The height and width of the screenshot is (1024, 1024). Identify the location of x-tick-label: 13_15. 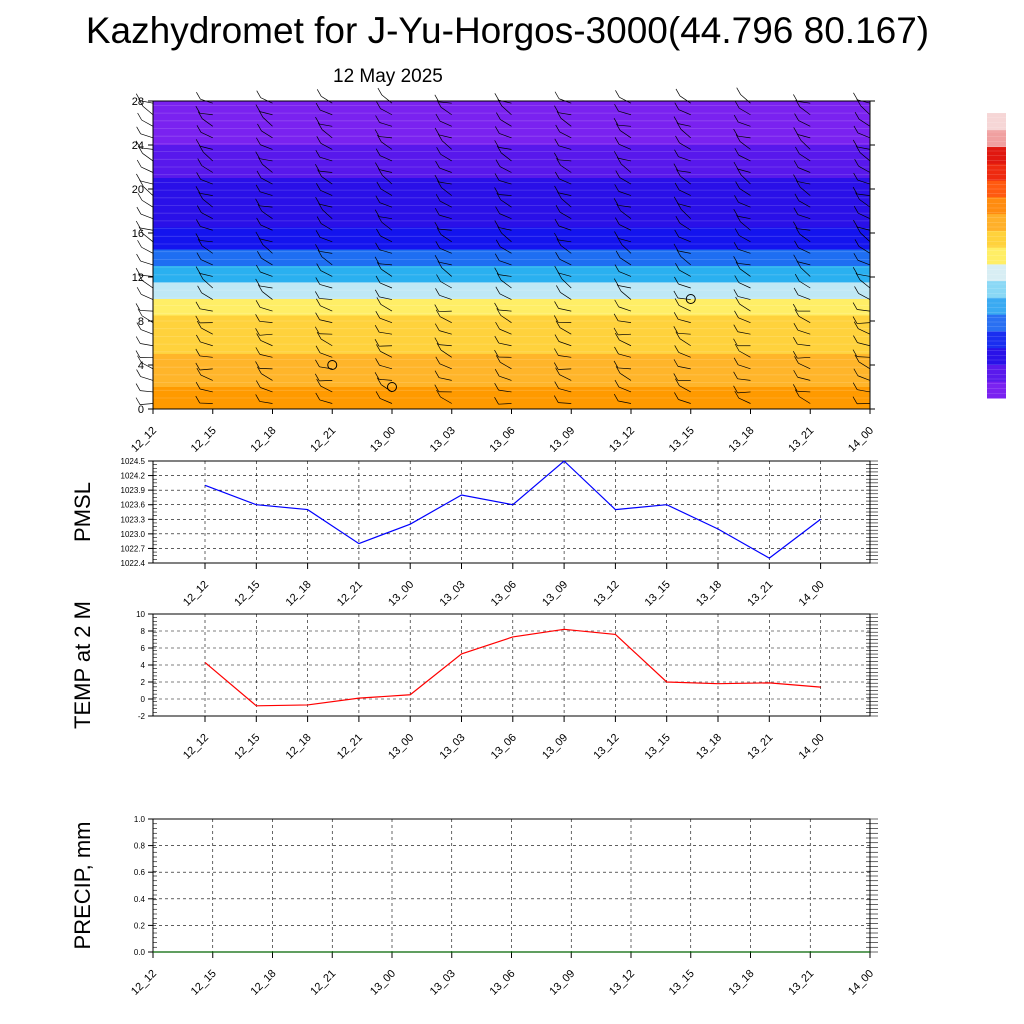
(658, 747).